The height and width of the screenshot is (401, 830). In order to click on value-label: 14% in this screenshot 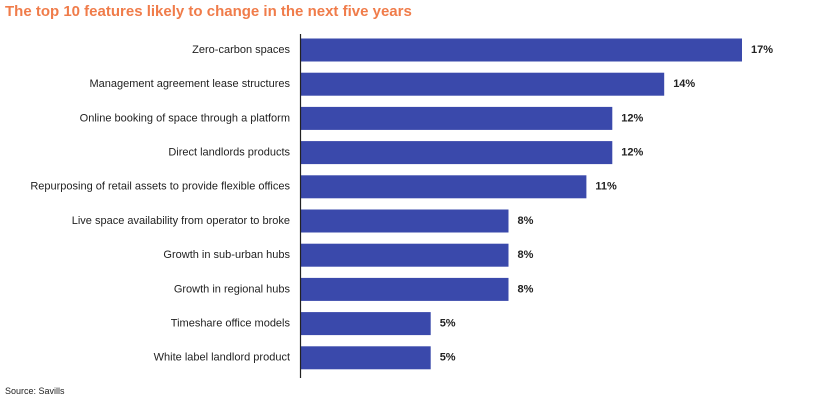, I will do `click(684, 84)`.